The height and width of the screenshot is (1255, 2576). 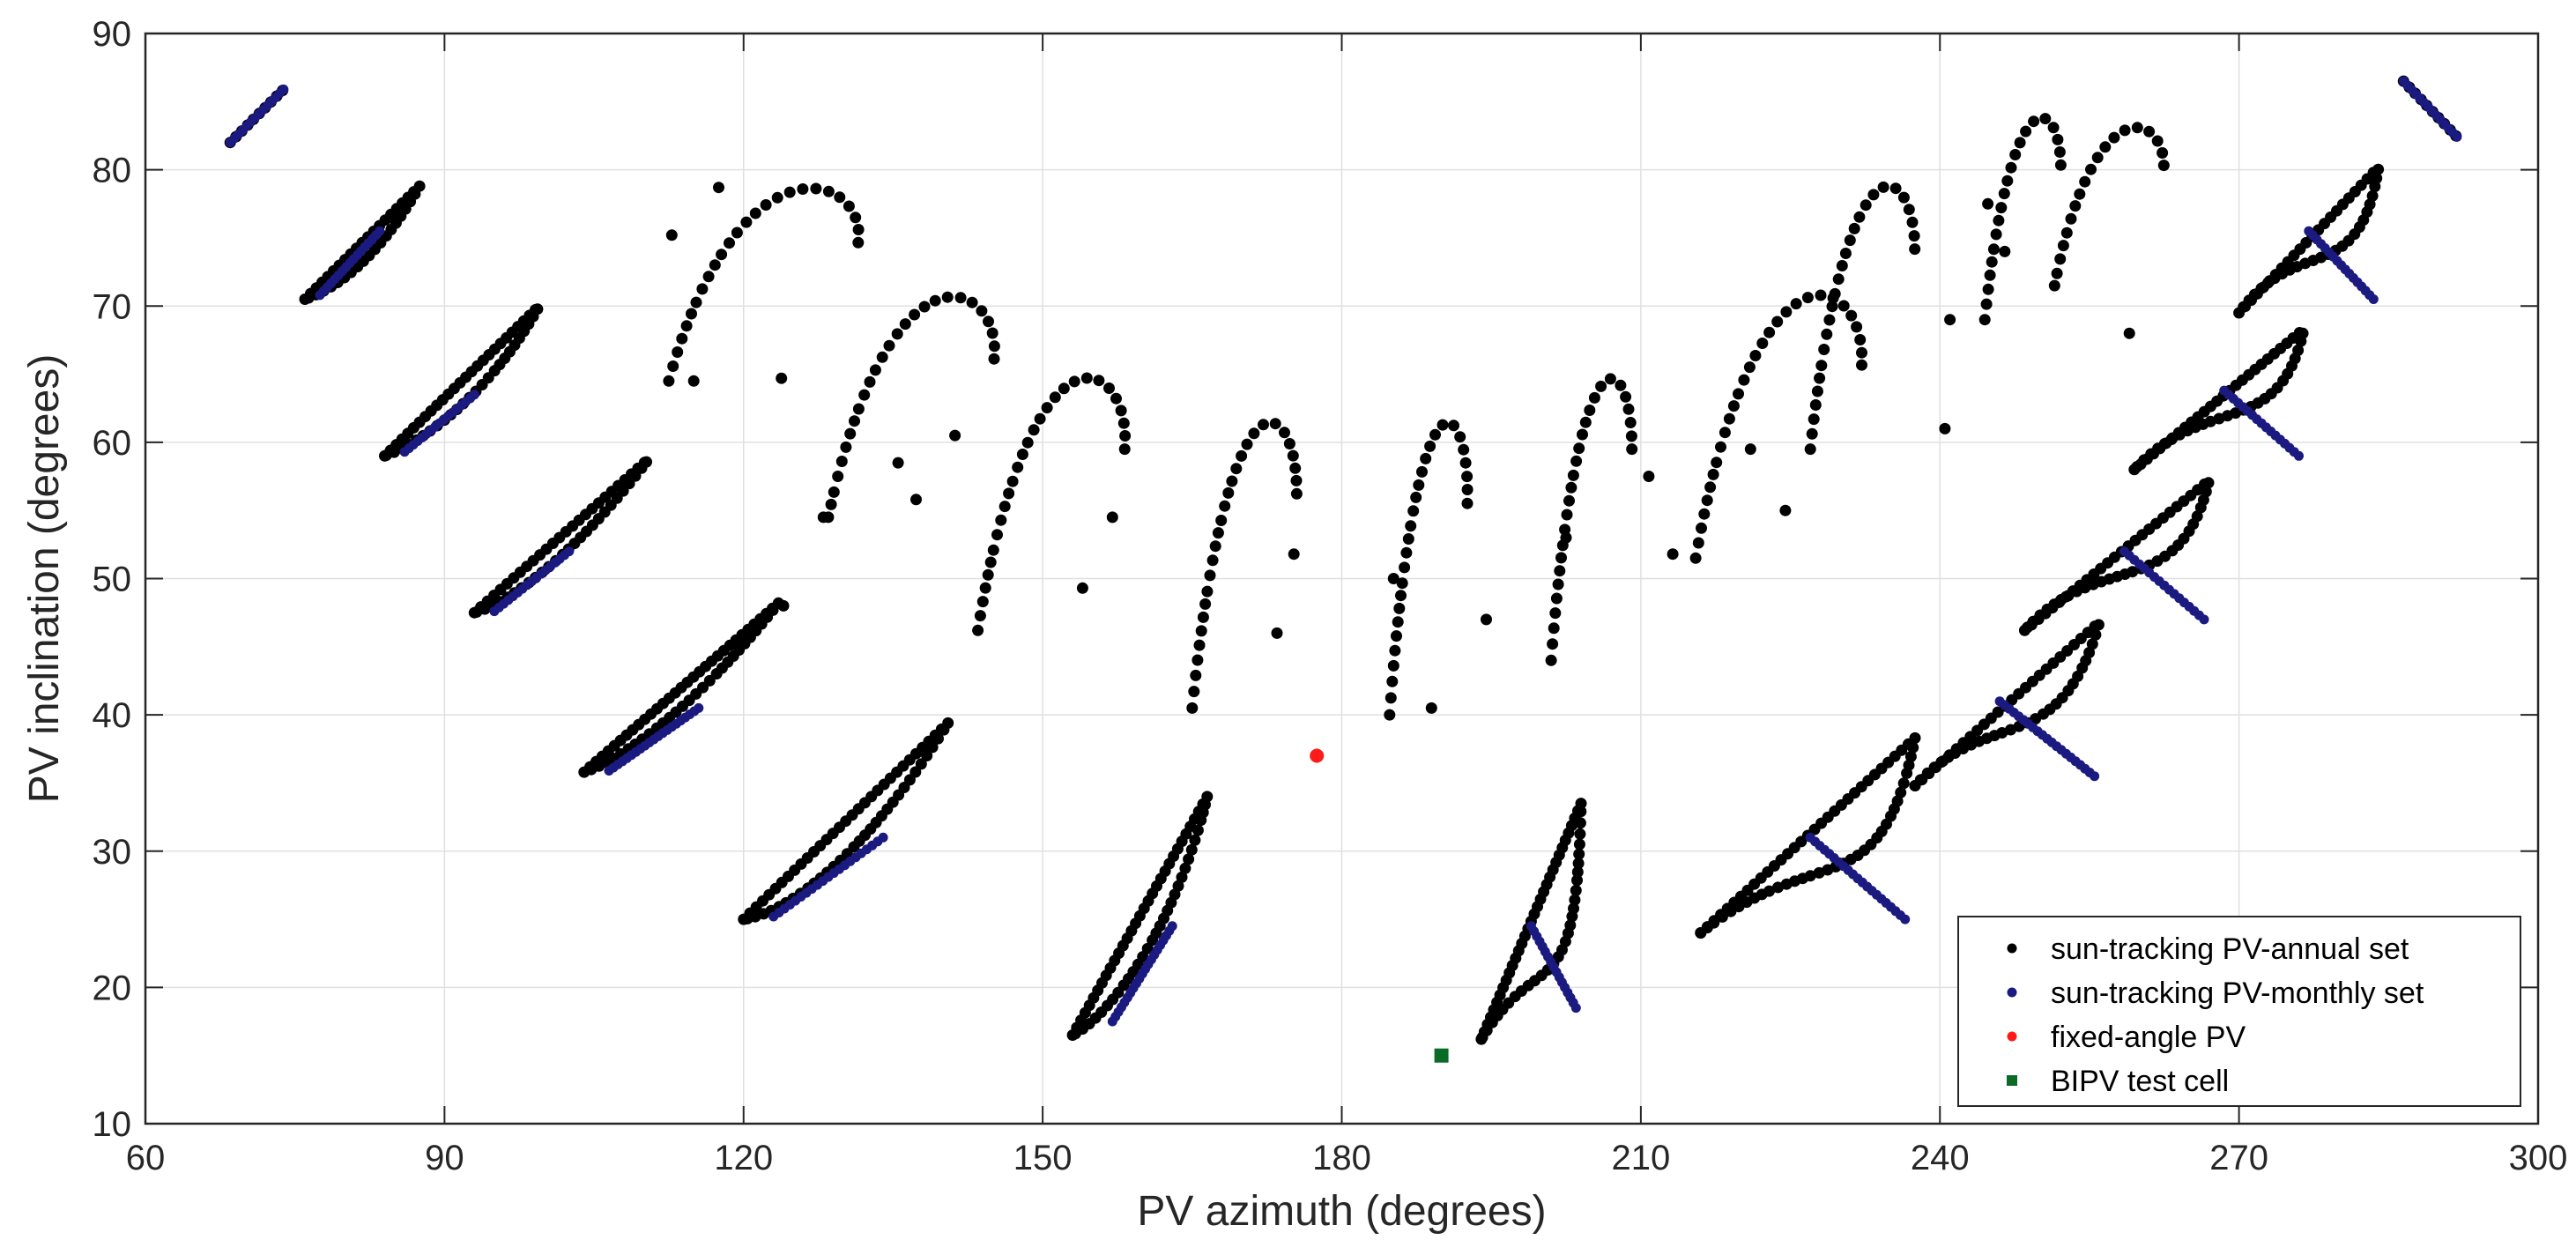 I want to click on y-tick-label: 30, so click(x=112, y=852).